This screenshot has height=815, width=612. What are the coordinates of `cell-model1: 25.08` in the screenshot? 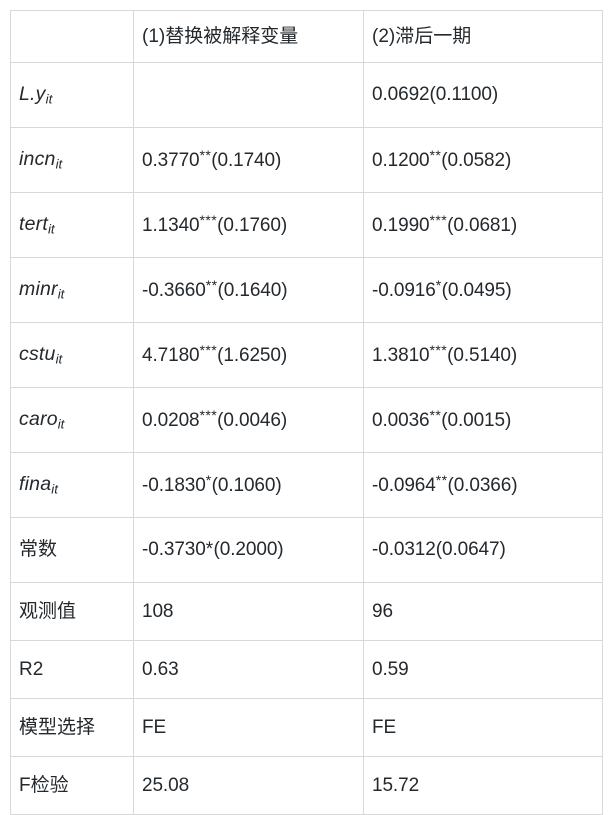 It's located at (248, 785).